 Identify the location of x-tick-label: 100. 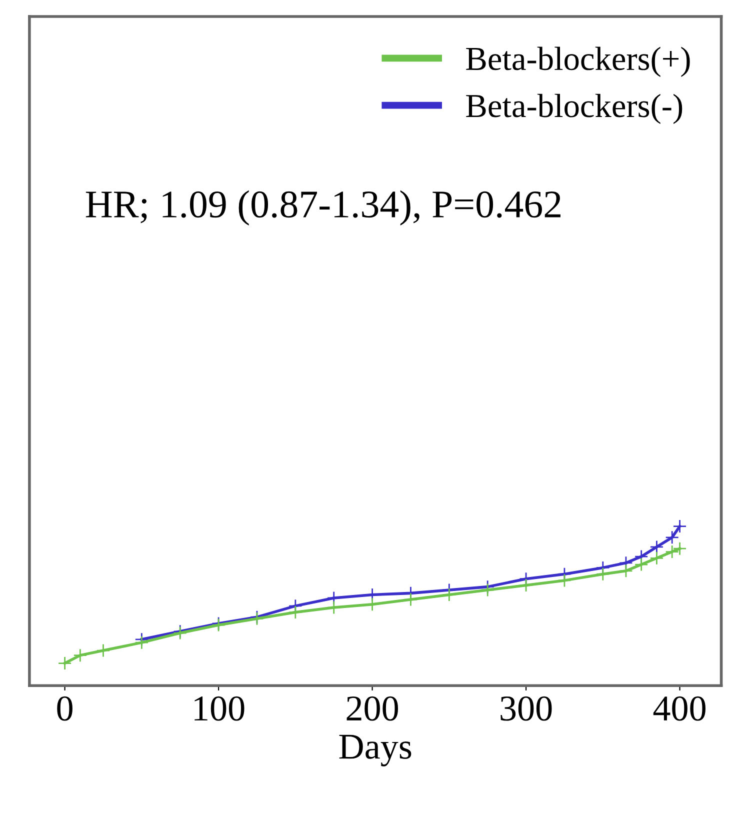
(219, 708).